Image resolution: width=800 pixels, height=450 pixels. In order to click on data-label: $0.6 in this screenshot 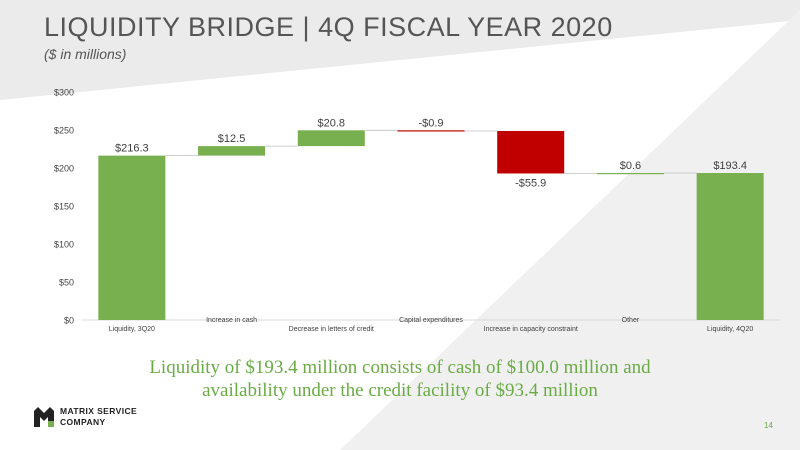, I will do `click(630, 166)`.